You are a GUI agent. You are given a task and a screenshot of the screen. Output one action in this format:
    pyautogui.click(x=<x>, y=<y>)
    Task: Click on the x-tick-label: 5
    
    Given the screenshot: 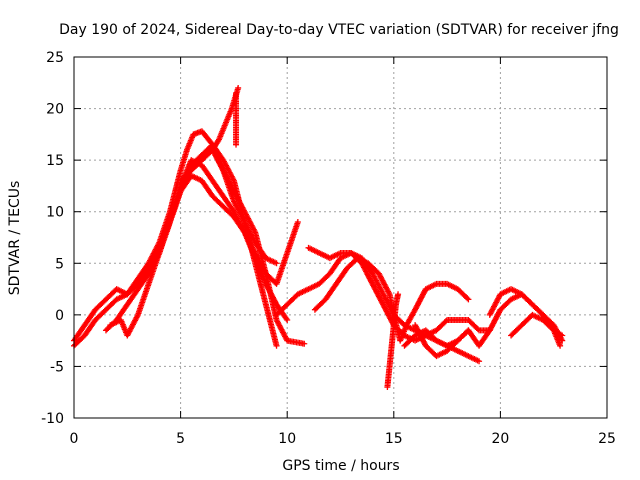 What is the action you would take?
    pyautogui.click(x=180, y=439)
    